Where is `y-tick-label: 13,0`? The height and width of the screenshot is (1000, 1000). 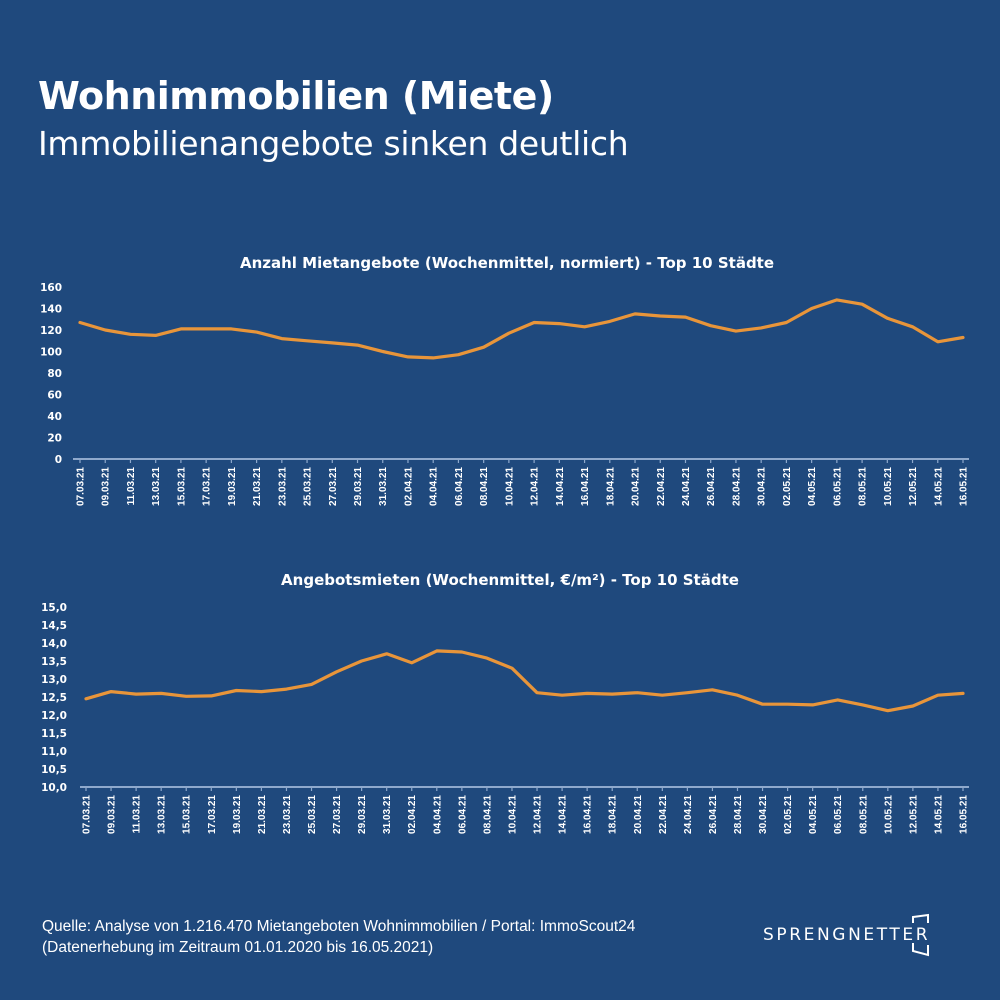 y-tick-label: 13,0 is located at coordinates (54, 680).